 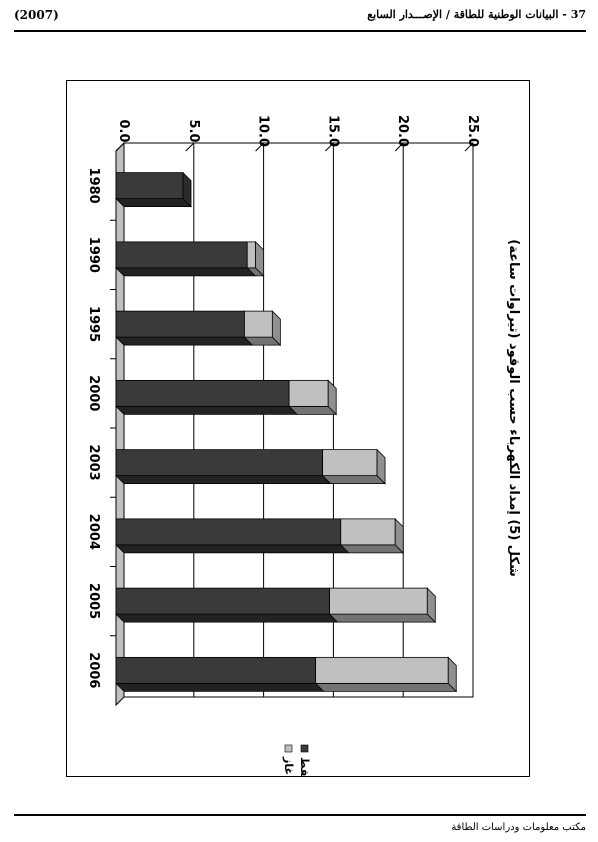 What do you see at coordinates (93, 601) in the screenshot?
I see `category-label: 2005` at bounding box center [93, 601].